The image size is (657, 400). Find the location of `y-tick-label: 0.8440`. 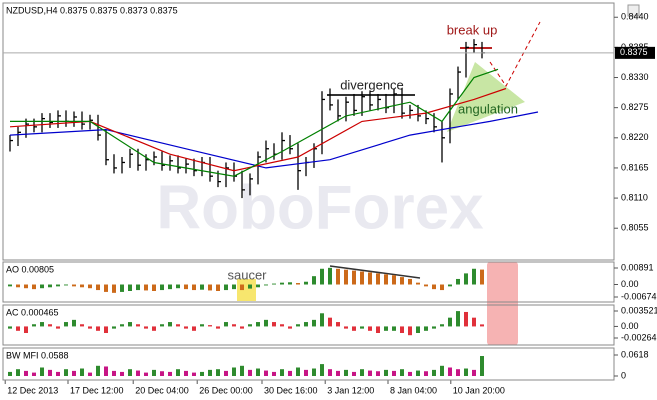

y-tick-label: 0.8440 is located at coordinates (635, 17).